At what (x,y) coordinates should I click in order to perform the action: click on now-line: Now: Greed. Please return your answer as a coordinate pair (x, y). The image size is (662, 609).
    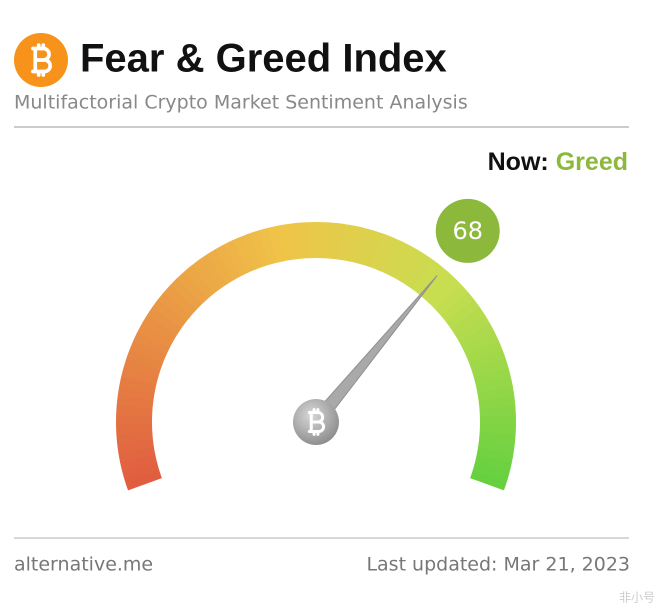
    Looking at the image, I should click on (558, 162).